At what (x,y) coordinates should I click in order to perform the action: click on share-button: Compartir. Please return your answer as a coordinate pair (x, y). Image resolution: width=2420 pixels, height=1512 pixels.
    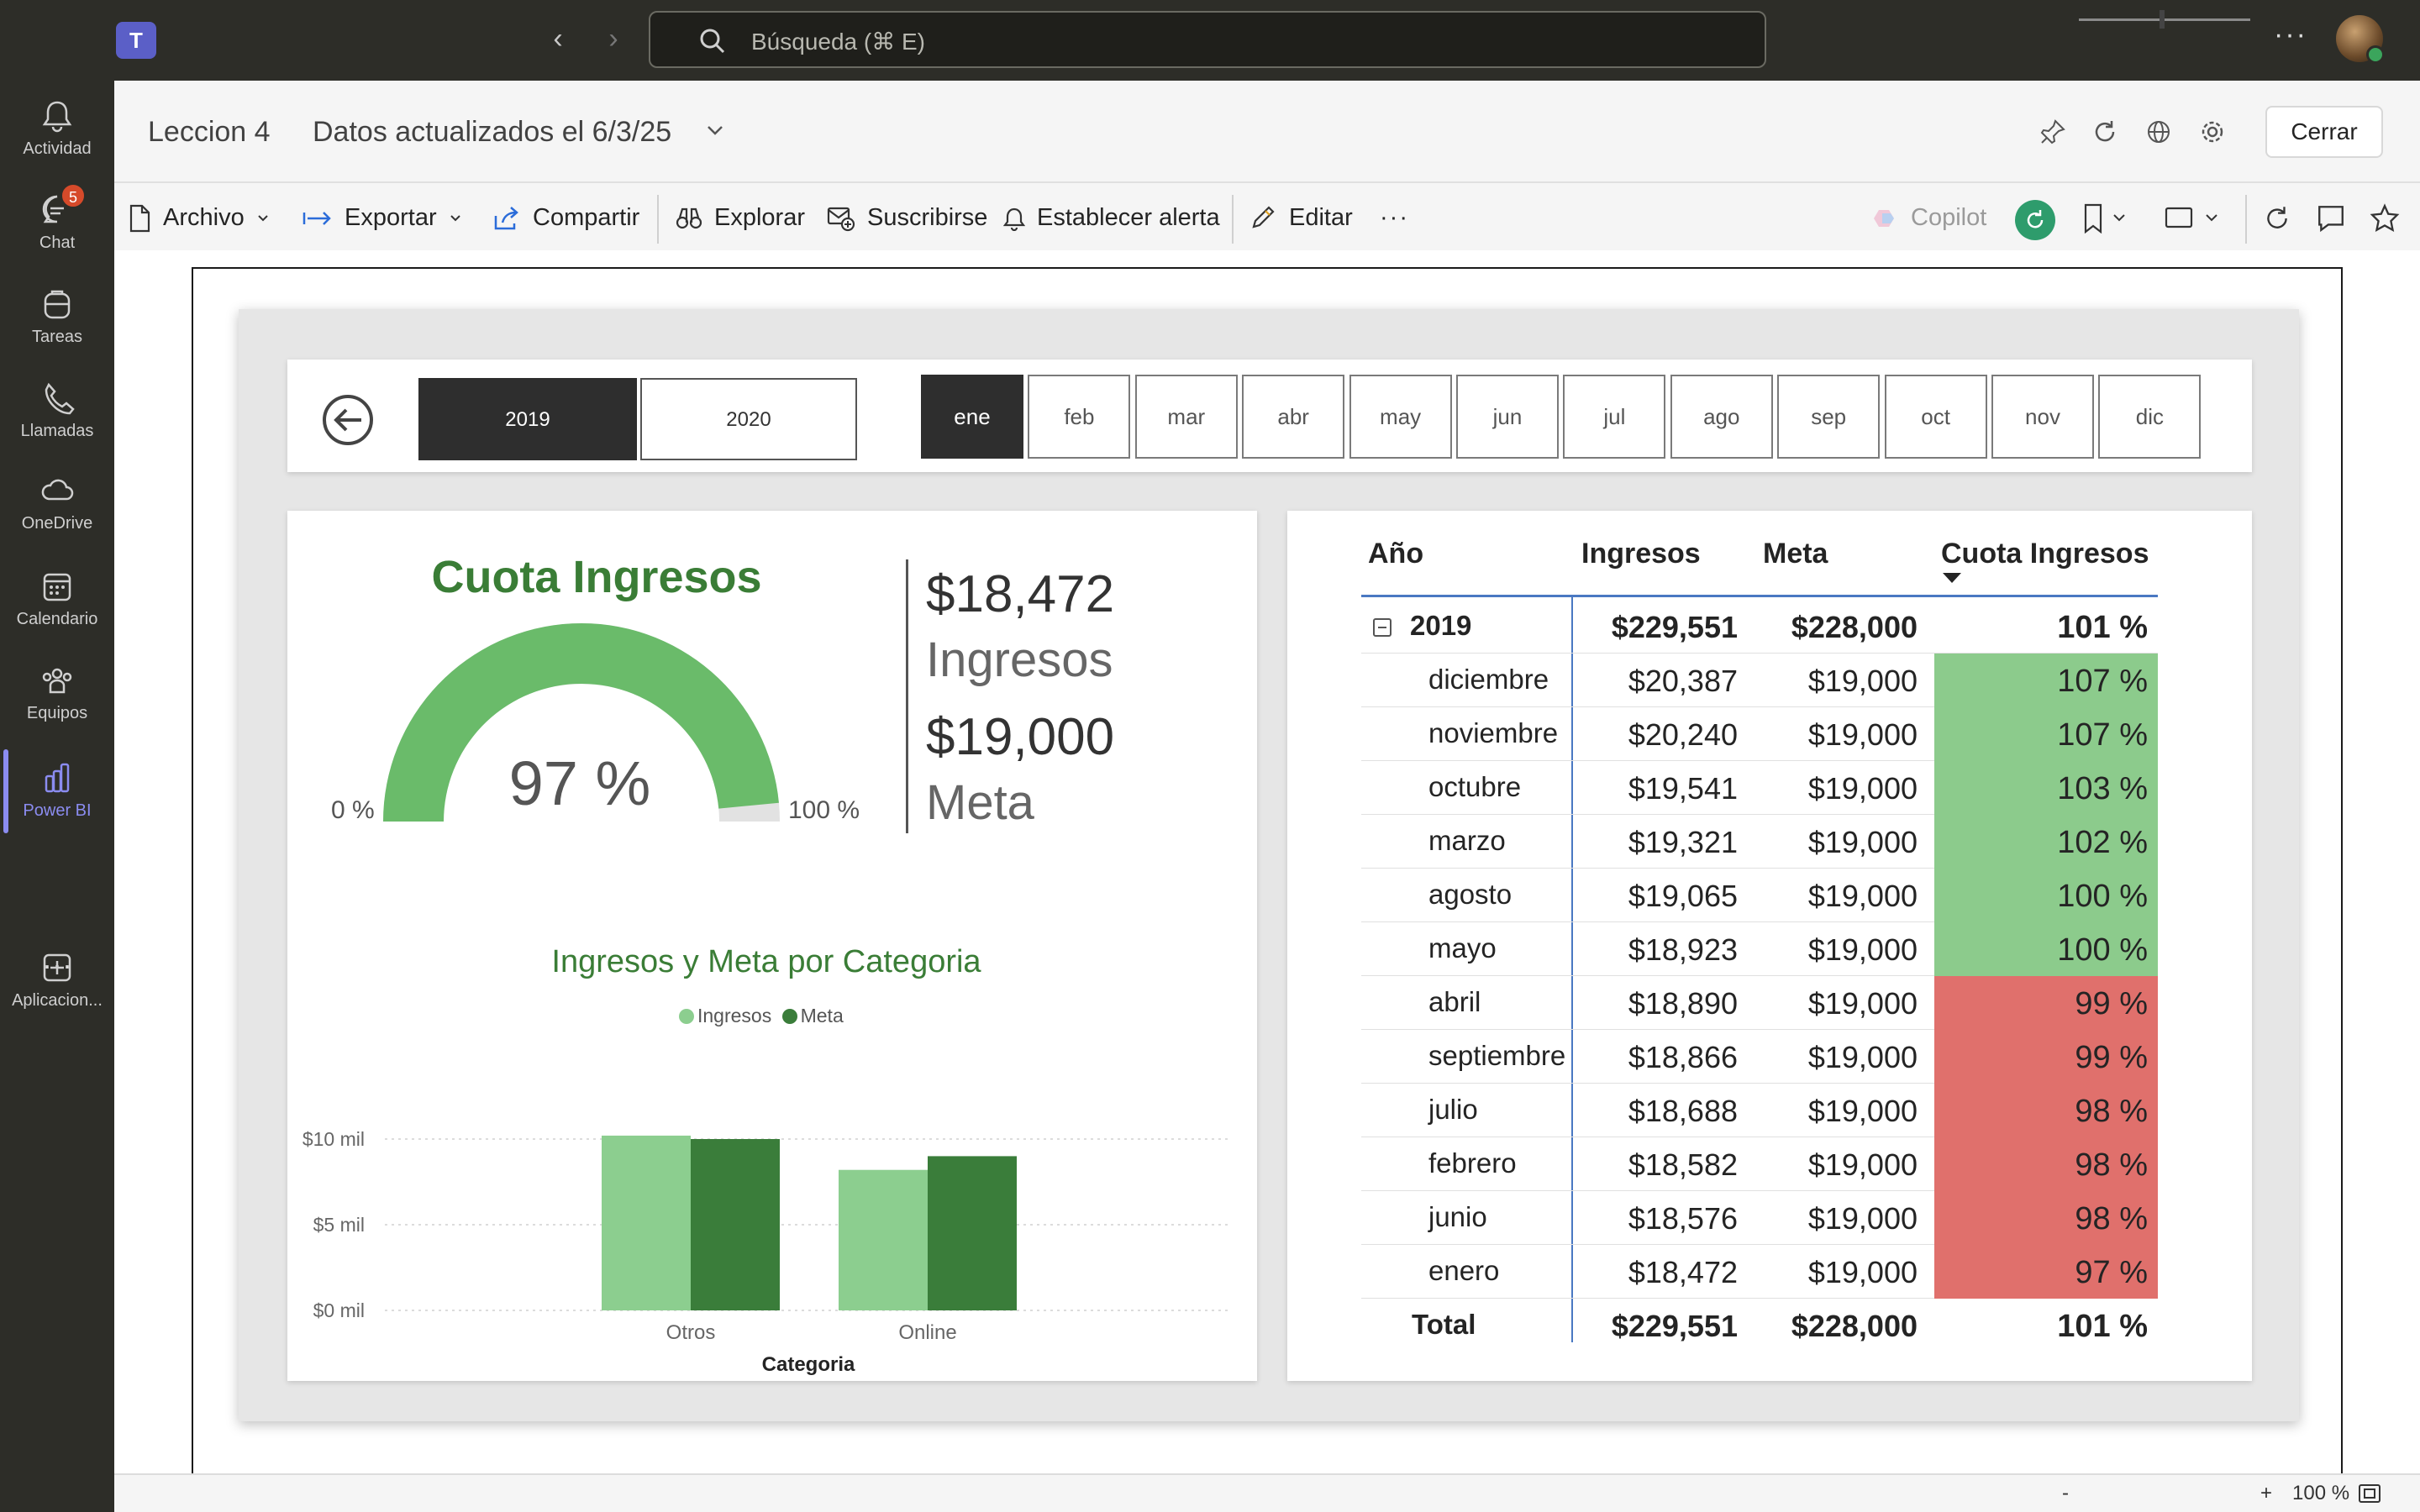
    Looking at the image, I should click on (566, 217).